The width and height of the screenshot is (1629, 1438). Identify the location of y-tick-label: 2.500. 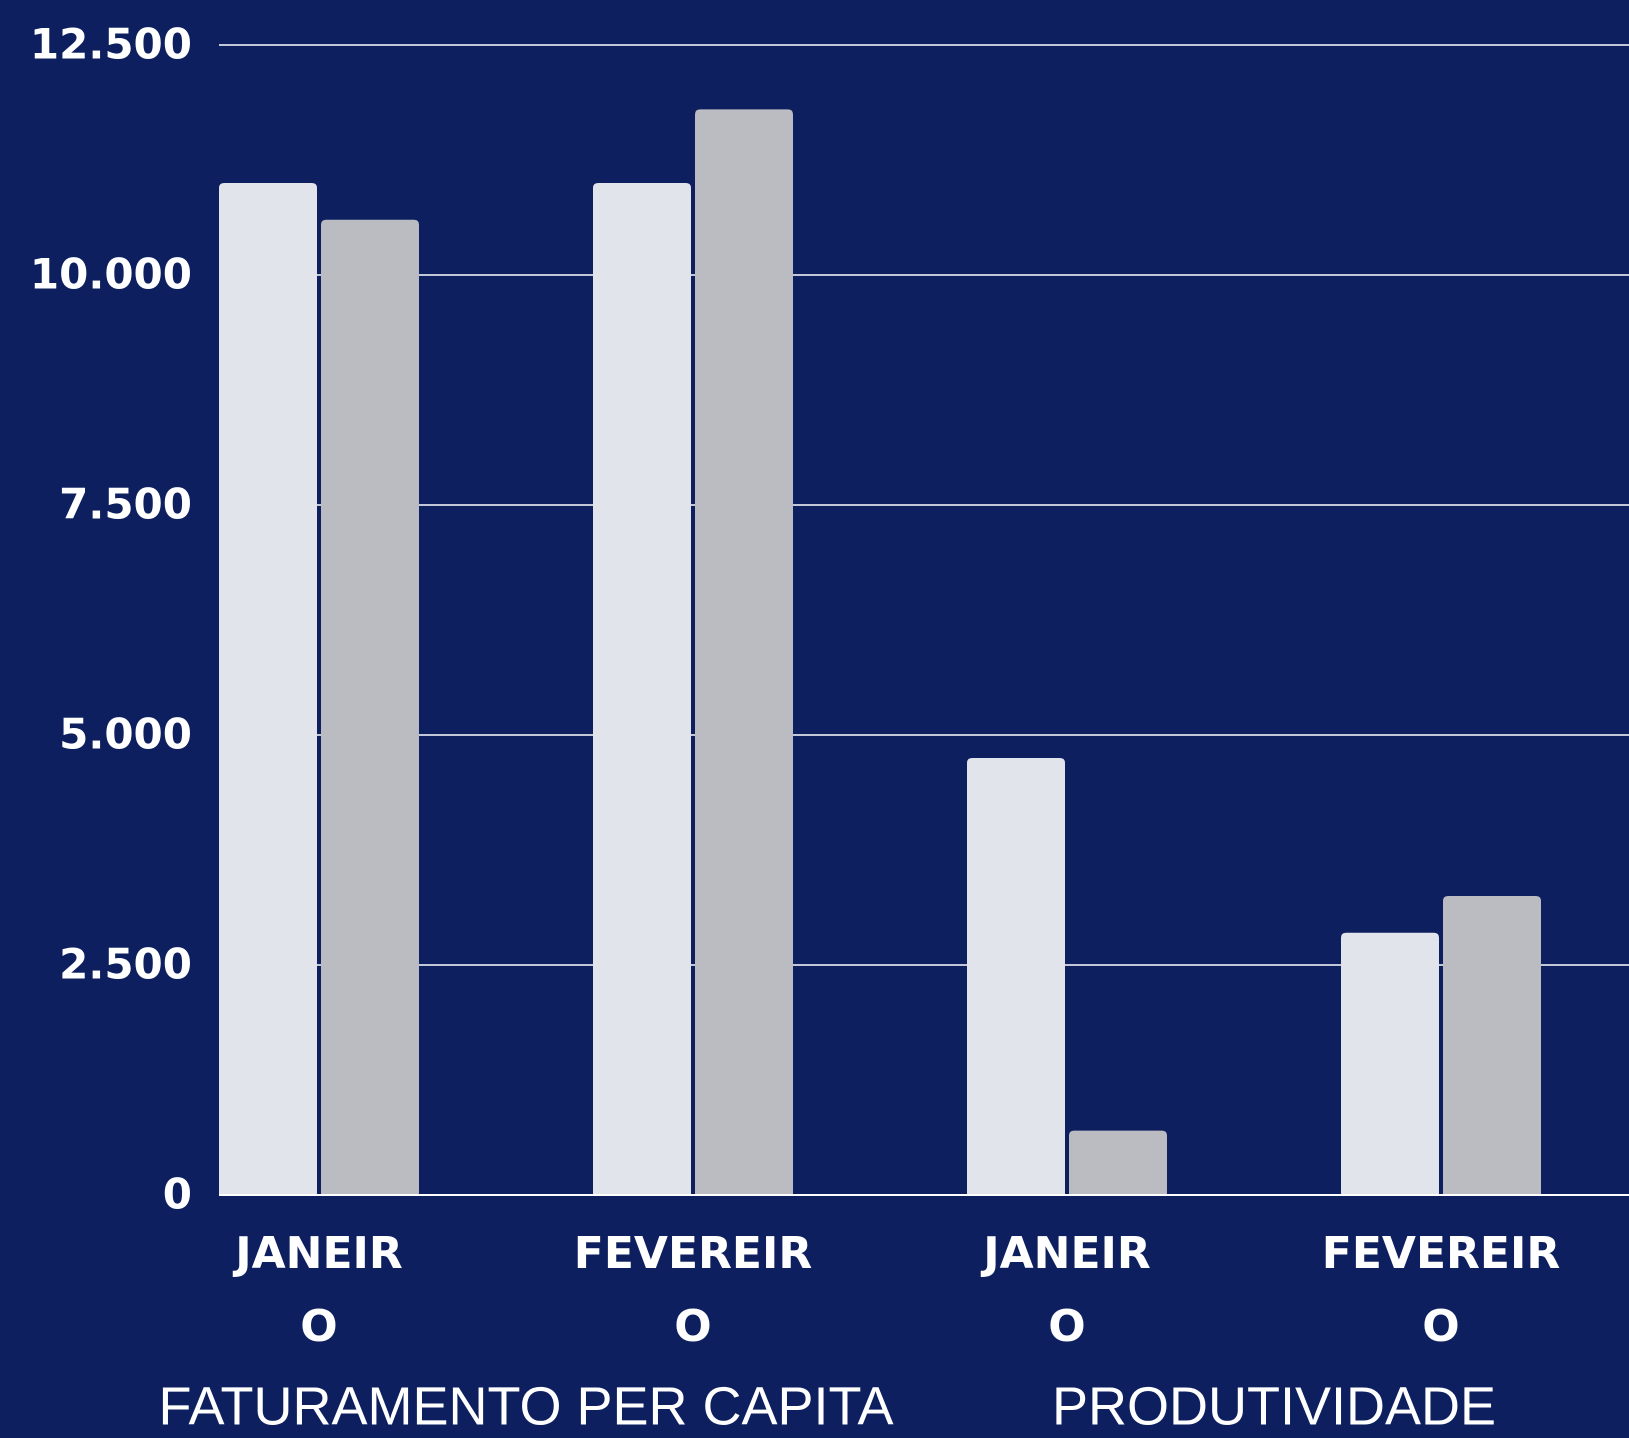
(125, 964).